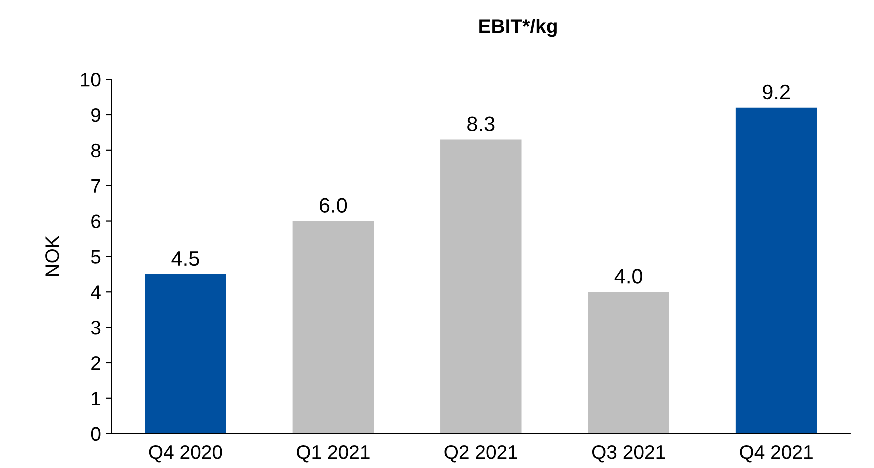 This screenshot has height=468, width=874. Describe the element at coordinates (96, 257) in the screenshot. I see `y-tick-label: 5` at that location.